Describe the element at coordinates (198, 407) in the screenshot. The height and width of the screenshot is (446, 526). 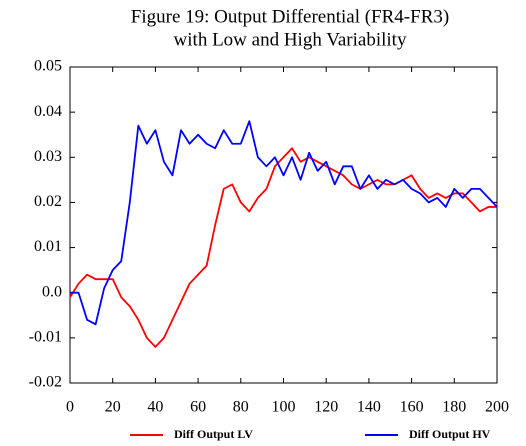
I see `x-tick-label: 60` at that location.